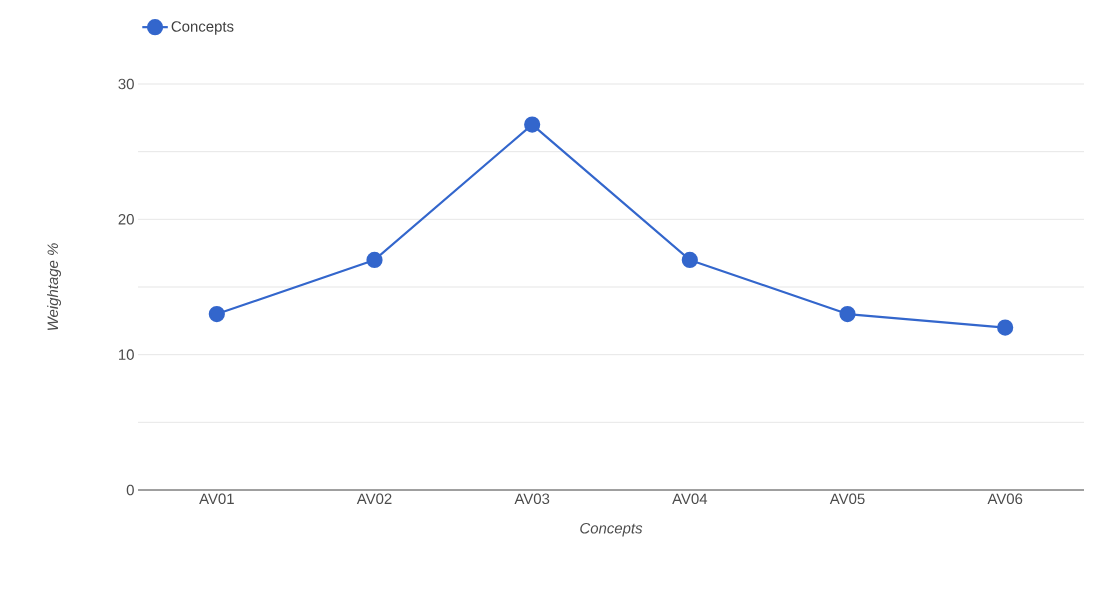 The image size is (1097, 591). What do you see at coordinates (1005, 499) in the screenshot?
I see `x-tick-label: AV06` at bounding box center [1005, 499].